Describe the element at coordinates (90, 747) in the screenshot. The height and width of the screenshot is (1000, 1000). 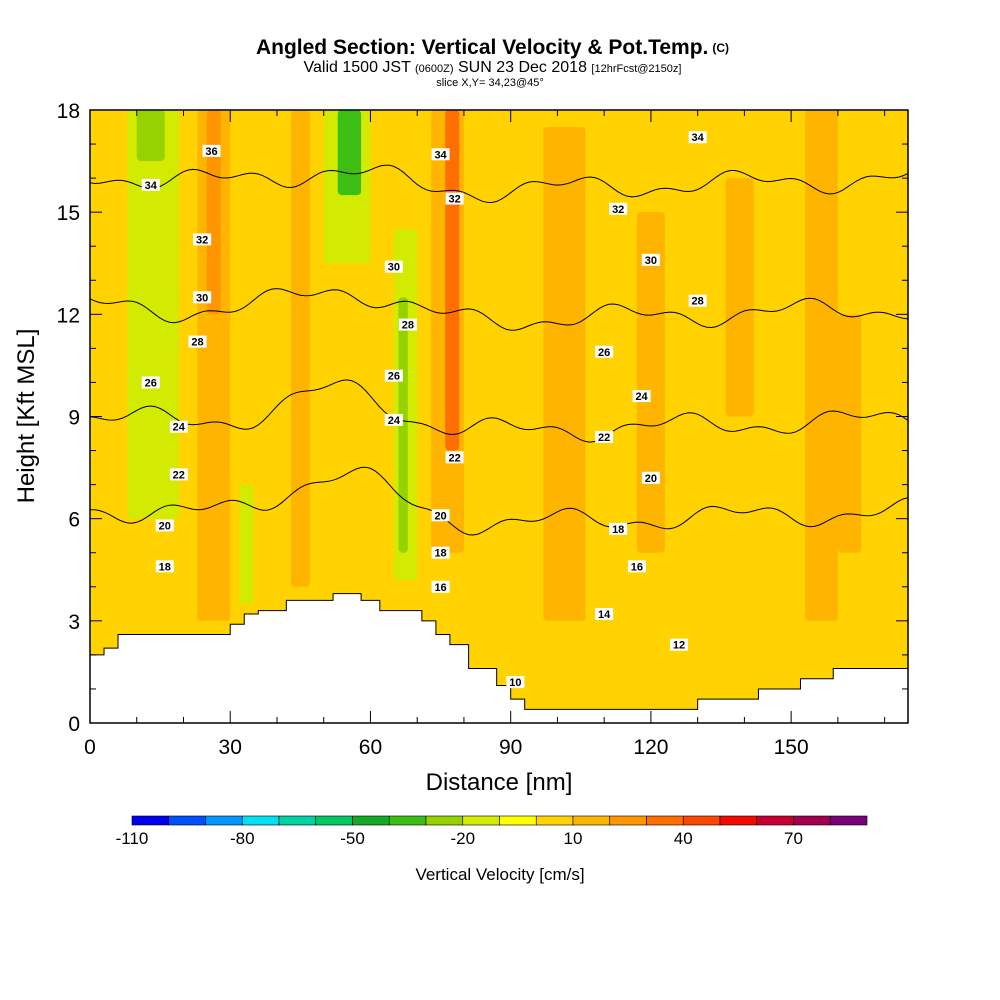
I see `x-tick-label: 0` at that location.